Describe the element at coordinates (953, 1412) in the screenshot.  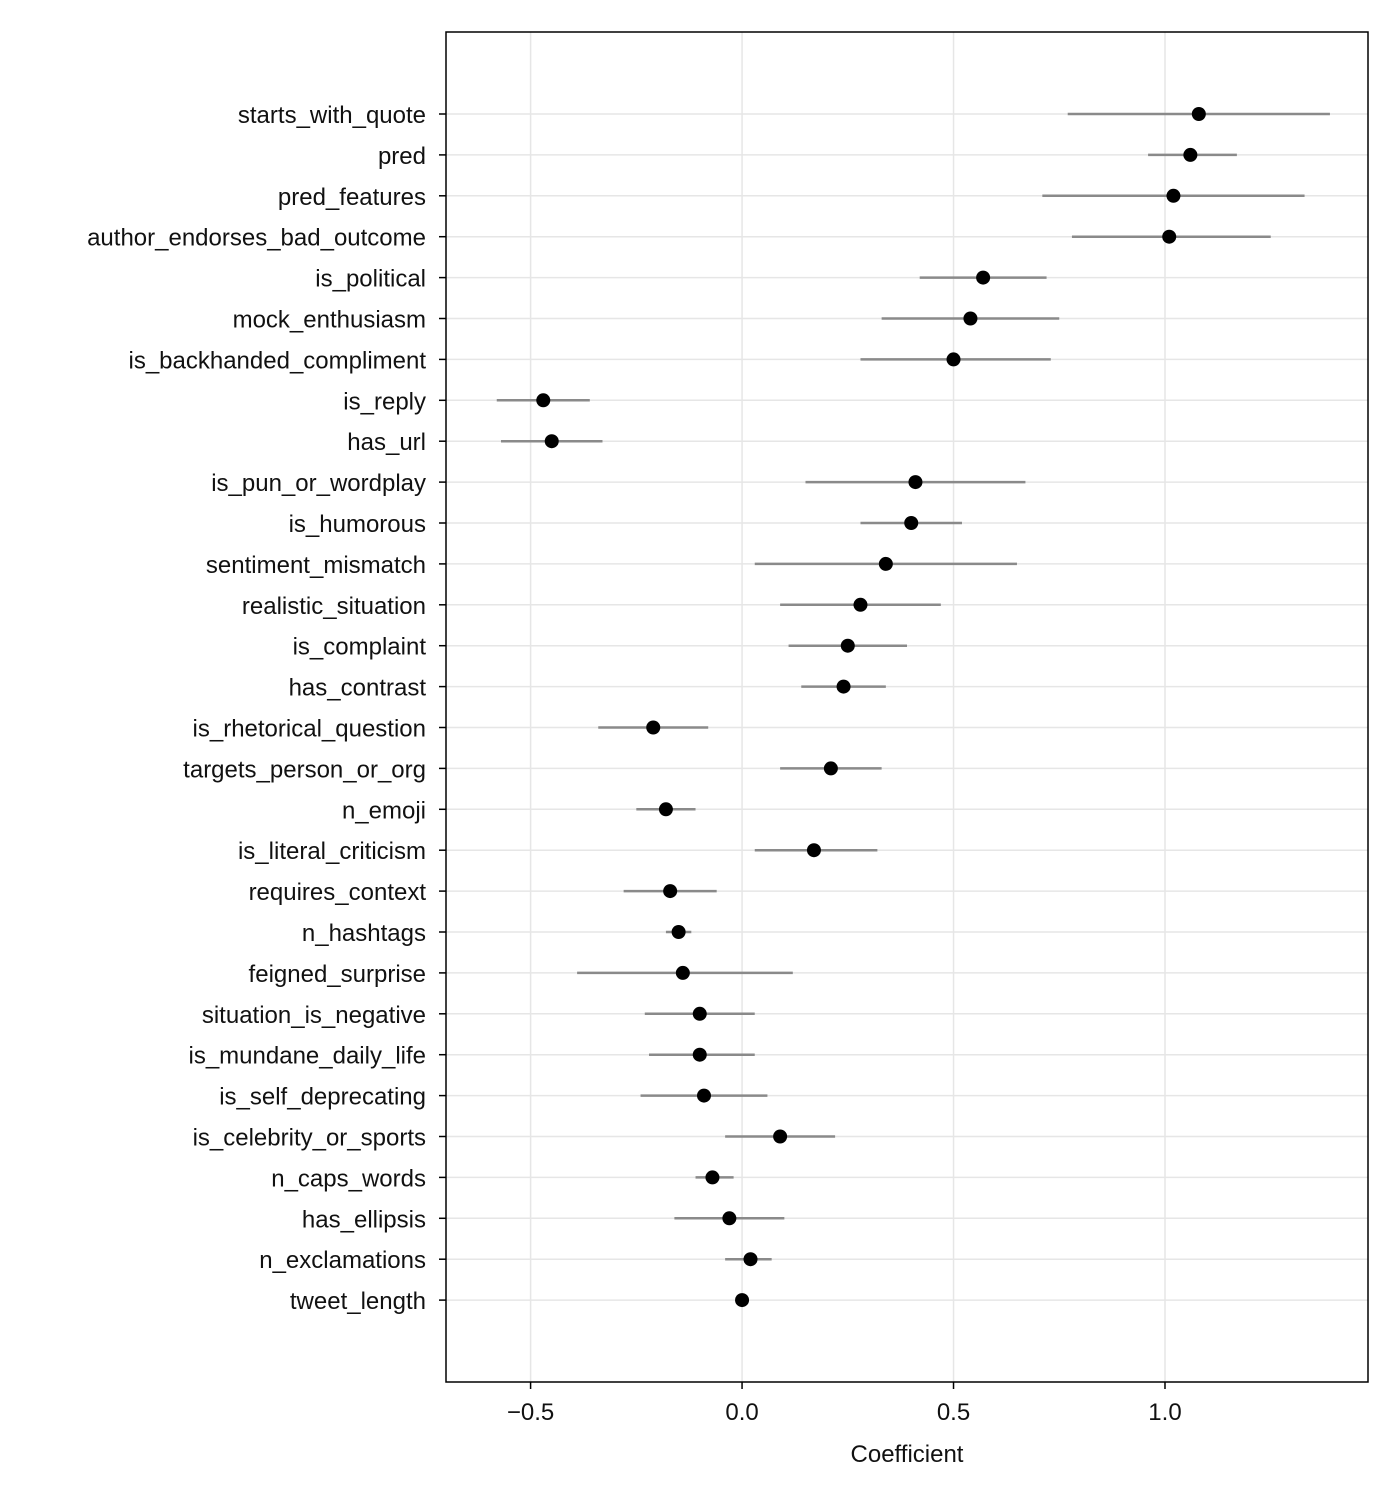
I see `x-tick-label: 0.5` at that location.